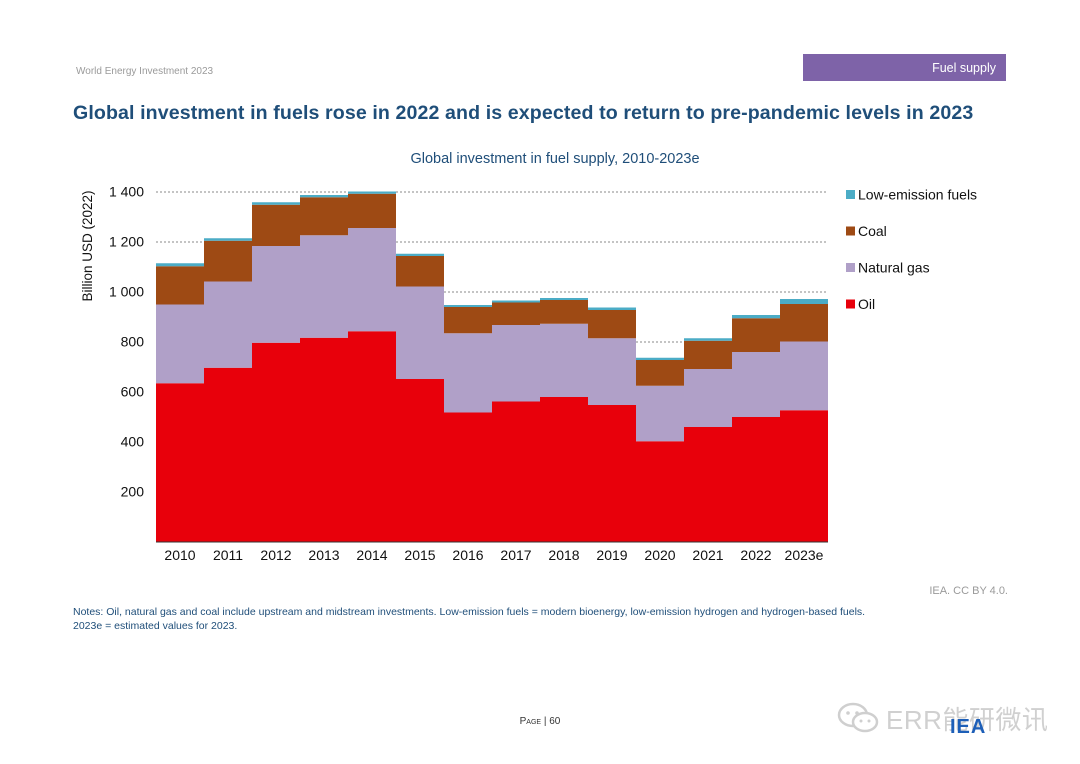  I want to click on bar-low-emission-fuels-2020, so click(660, 358).